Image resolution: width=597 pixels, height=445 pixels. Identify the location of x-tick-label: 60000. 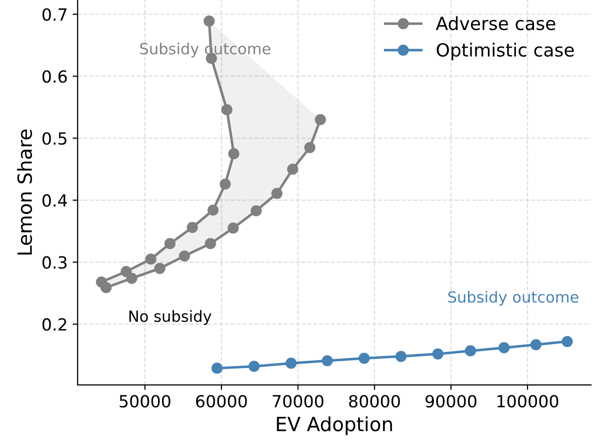
(221, 401).